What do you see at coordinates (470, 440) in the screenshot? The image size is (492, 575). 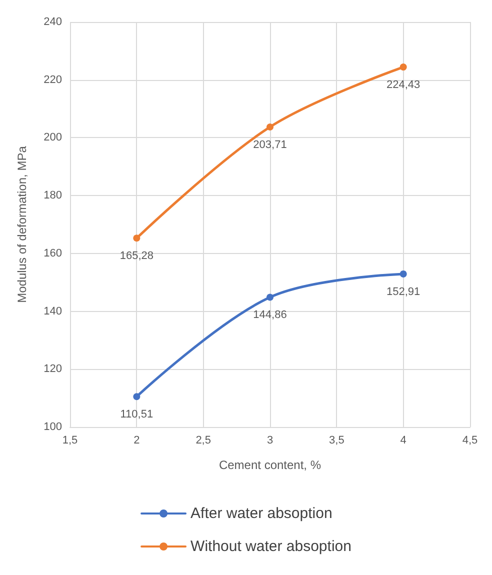 I see `x-tick-label: 4,5` at bounding box center [470, 440].